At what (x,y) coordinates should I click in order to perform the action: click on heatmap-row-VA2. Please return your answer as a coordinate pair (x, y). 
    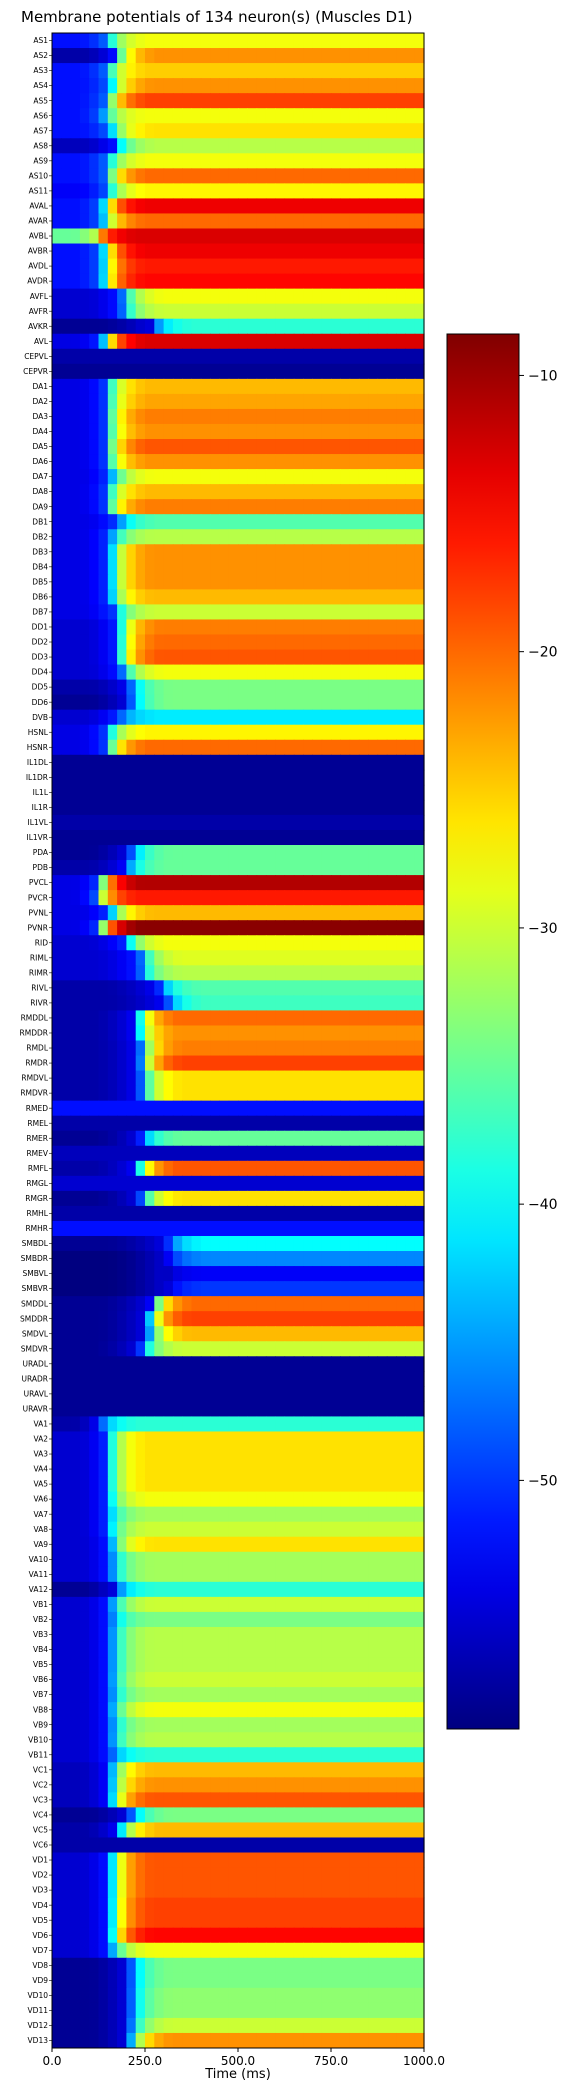
    Looking at the image, I should click on (238, 1439).